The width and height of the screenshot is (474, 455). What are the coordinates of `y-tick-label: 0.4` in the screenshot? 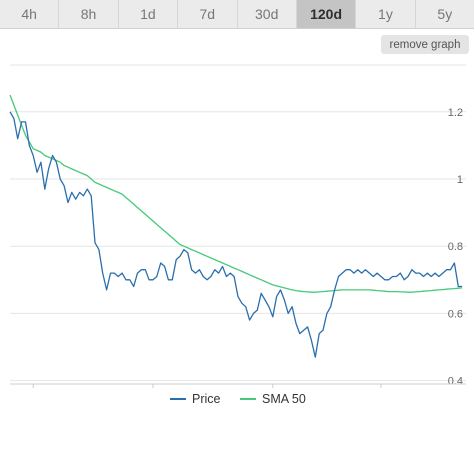 It's located at (455, 382).